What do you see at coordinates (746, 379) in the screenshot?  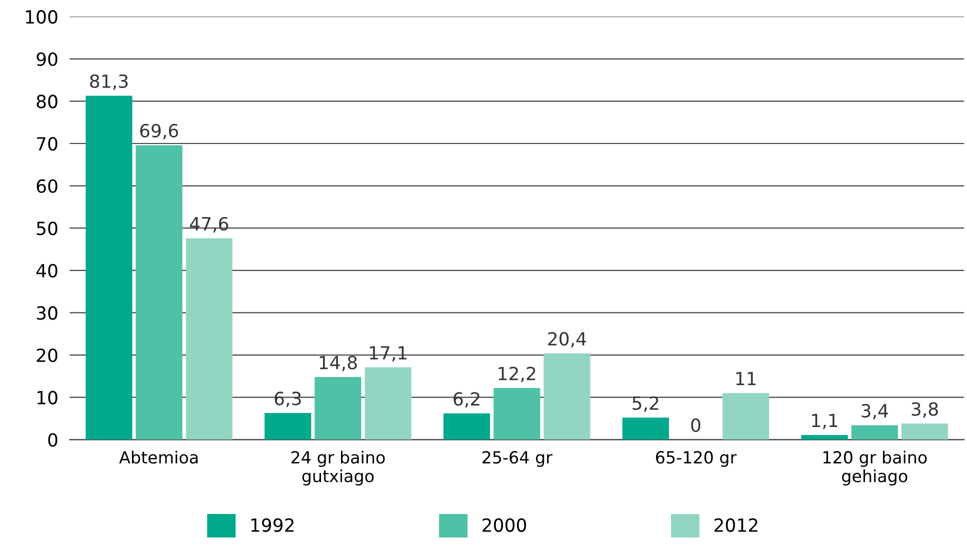 I see `data-label: 11` at bounding box center [746, 379].